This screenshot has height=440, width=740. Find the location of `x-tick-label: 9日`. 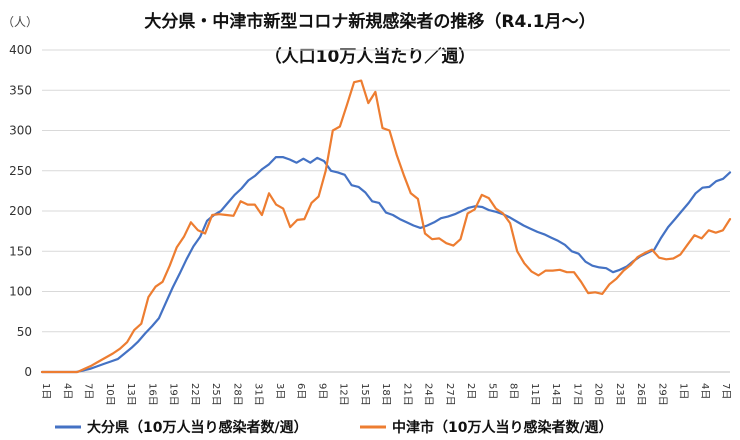

x-tick-label: 9日 is located at coordinates (321, 391).